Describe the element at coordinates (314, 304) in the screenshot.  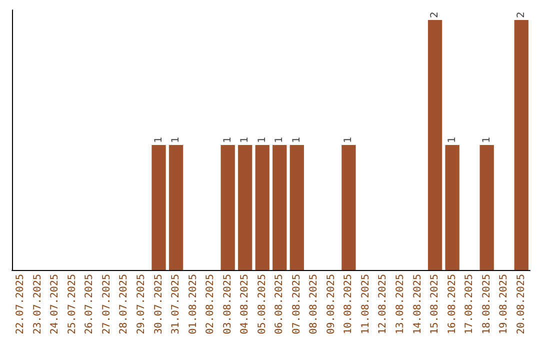
I see `x-tick-label: 08.08.2025` at that location.